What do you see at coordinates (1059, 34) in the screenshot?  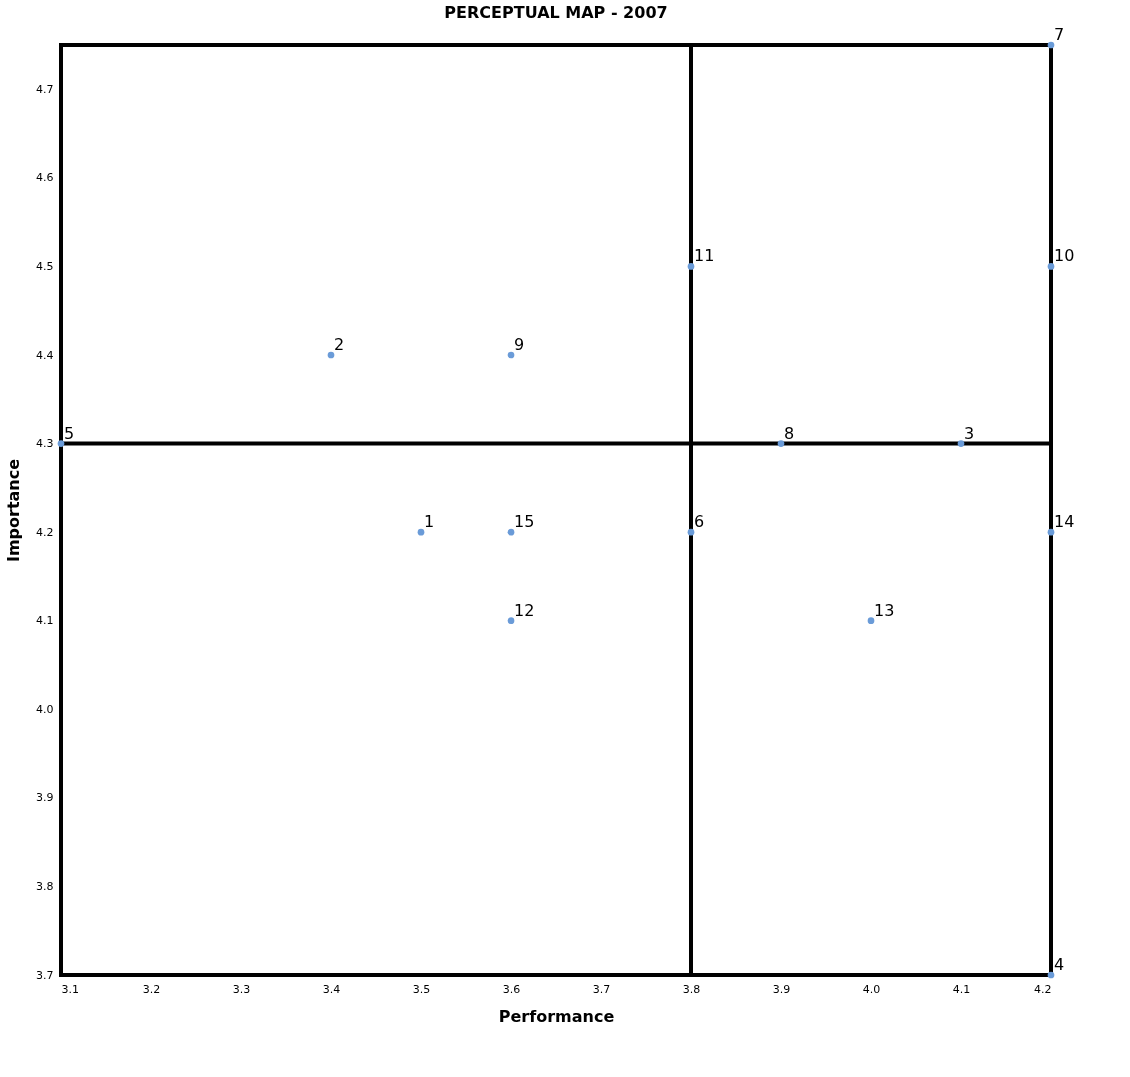 I see `annotation: 7` at bounding box center [1059, 34].